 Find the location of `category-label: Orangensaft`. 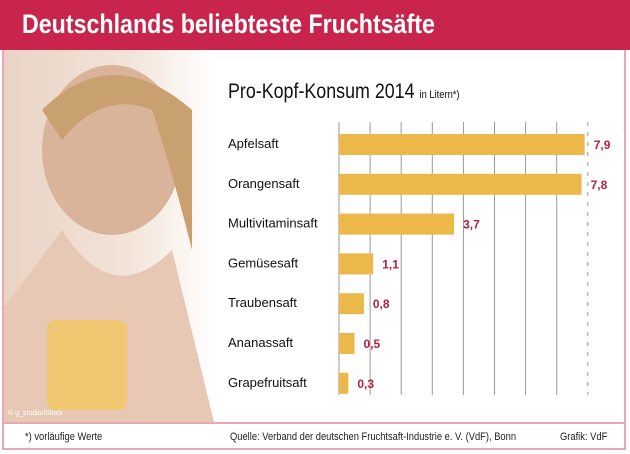

category-label: Orangensaft is located at coordinates (264, 183).